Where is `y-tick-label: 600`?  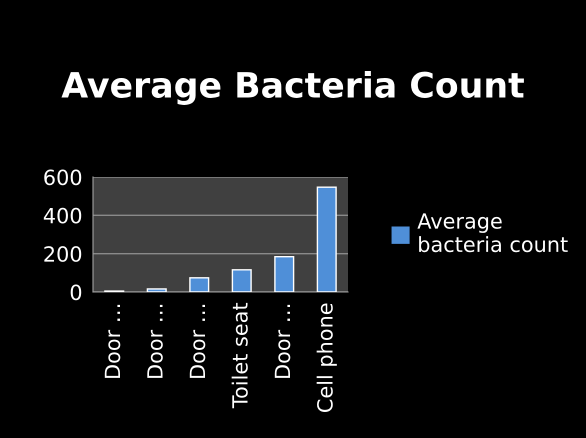
y-tick-label: 600 is located at coordinates (63, 177).